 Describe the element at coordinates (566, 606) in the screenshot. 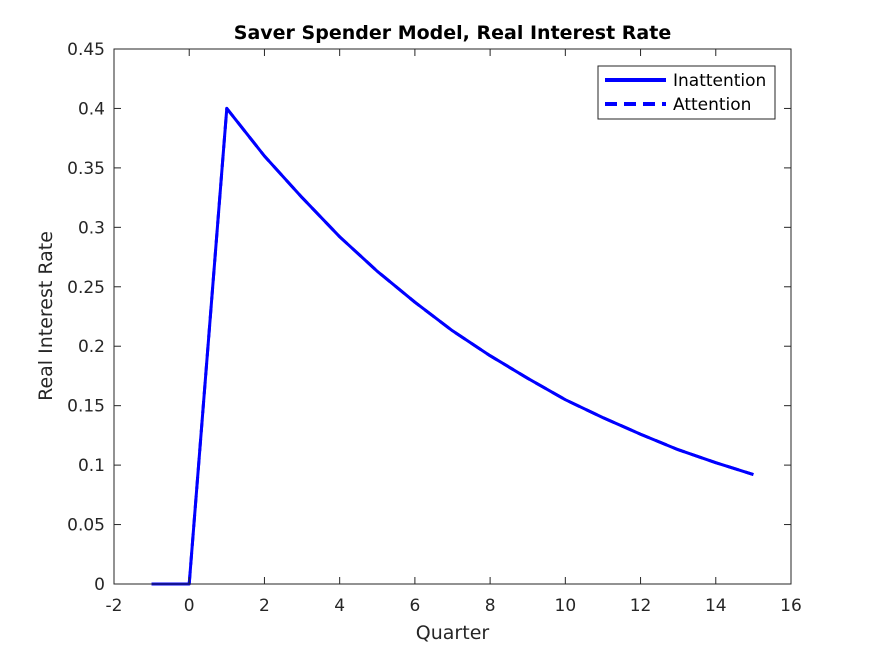

I see `x-tick-label: 10` at that location.